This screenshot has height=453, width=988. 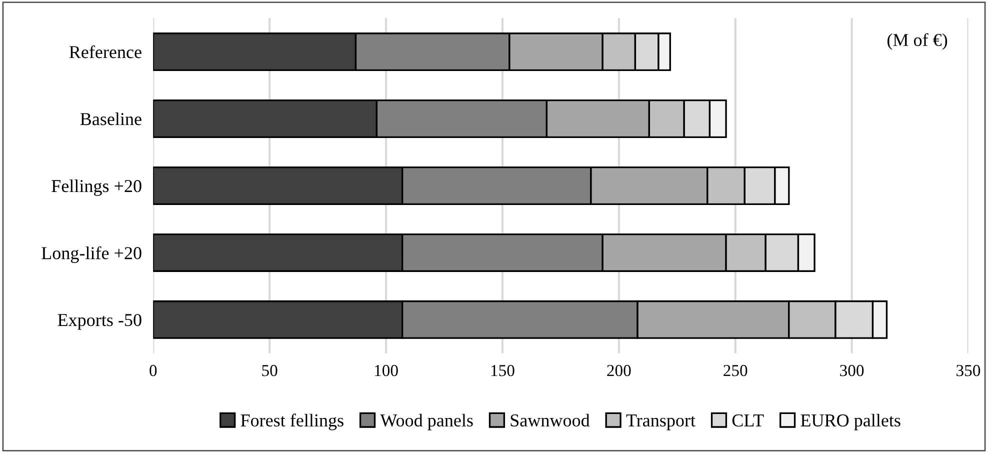 What do you see at coordinates (92, 254) in the screenshot?
I see `y-tick-label: Long-life +20` at bounding box center [92, 254].